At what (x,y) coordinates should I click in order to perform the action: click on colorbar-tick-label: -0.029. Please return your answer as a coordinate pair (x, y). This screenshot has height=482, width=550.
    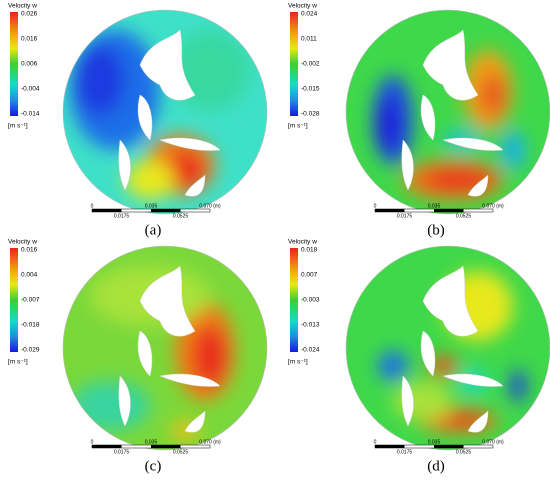
    Looking at the image, I should click on (30, 350).